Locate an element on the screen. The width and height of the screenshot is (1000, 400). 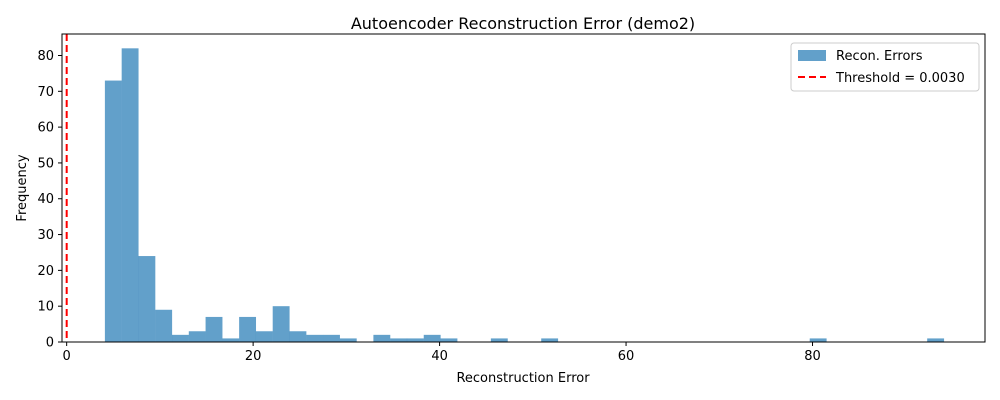
y-tick-label: 80 is located at coordinates (45, 56).